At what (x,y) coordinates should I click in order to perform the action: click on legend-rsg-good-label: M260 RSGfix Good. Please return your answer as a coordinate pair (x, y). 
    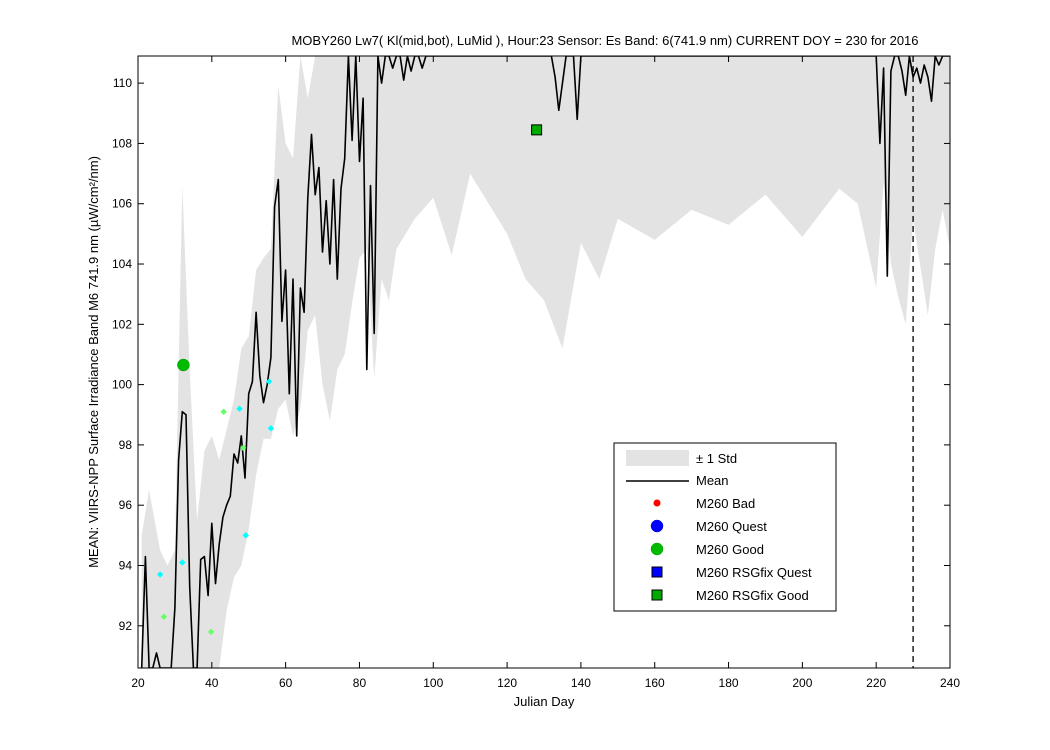
    Looking at the image, I should click on (752, 595).